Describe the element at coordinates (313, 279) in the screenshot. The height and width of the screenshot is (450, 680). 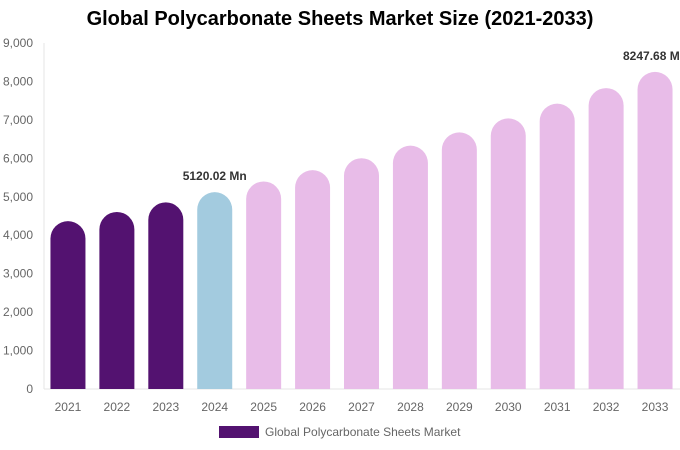
I see `bar-2026` at that location.